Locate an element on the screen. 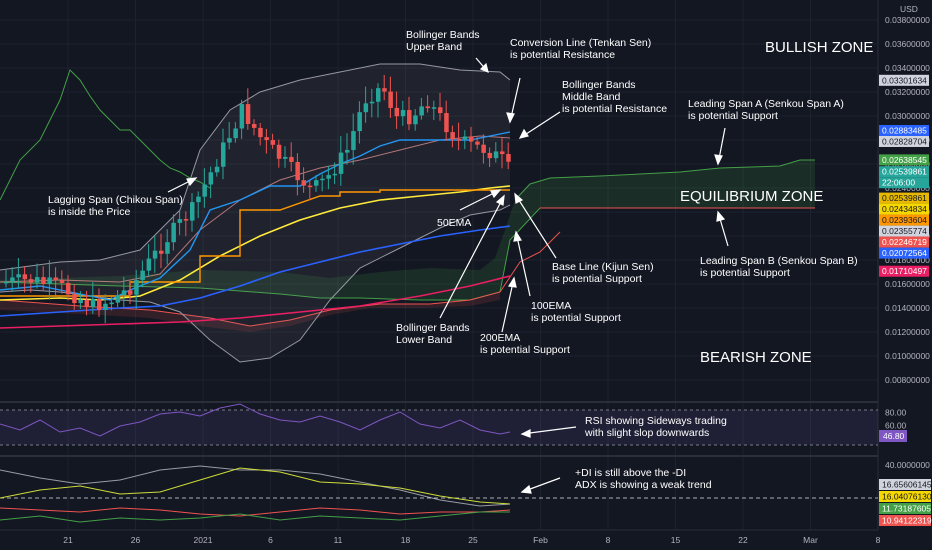  label-bullish-zone: BULLISH ZONE is located at coordinates (819, 47).